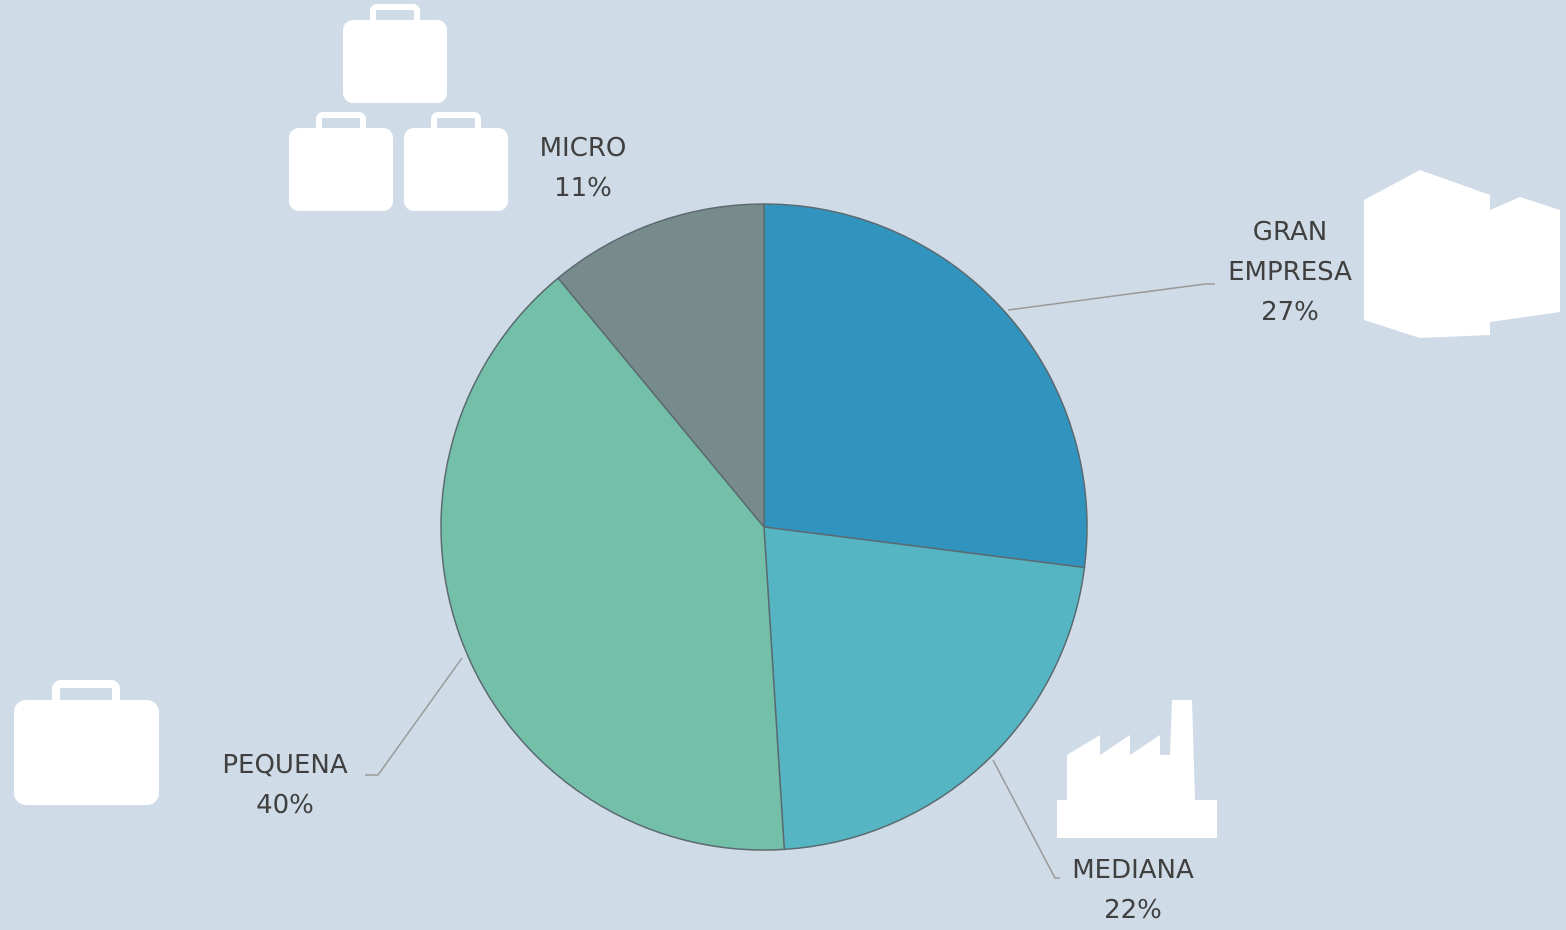 The height and width of the screenshot is (930, 1566). What do you see at coordinates (285, 765) in the screenshot?
I see `category-label: PEQUENA` at bounding box center [285, 765].